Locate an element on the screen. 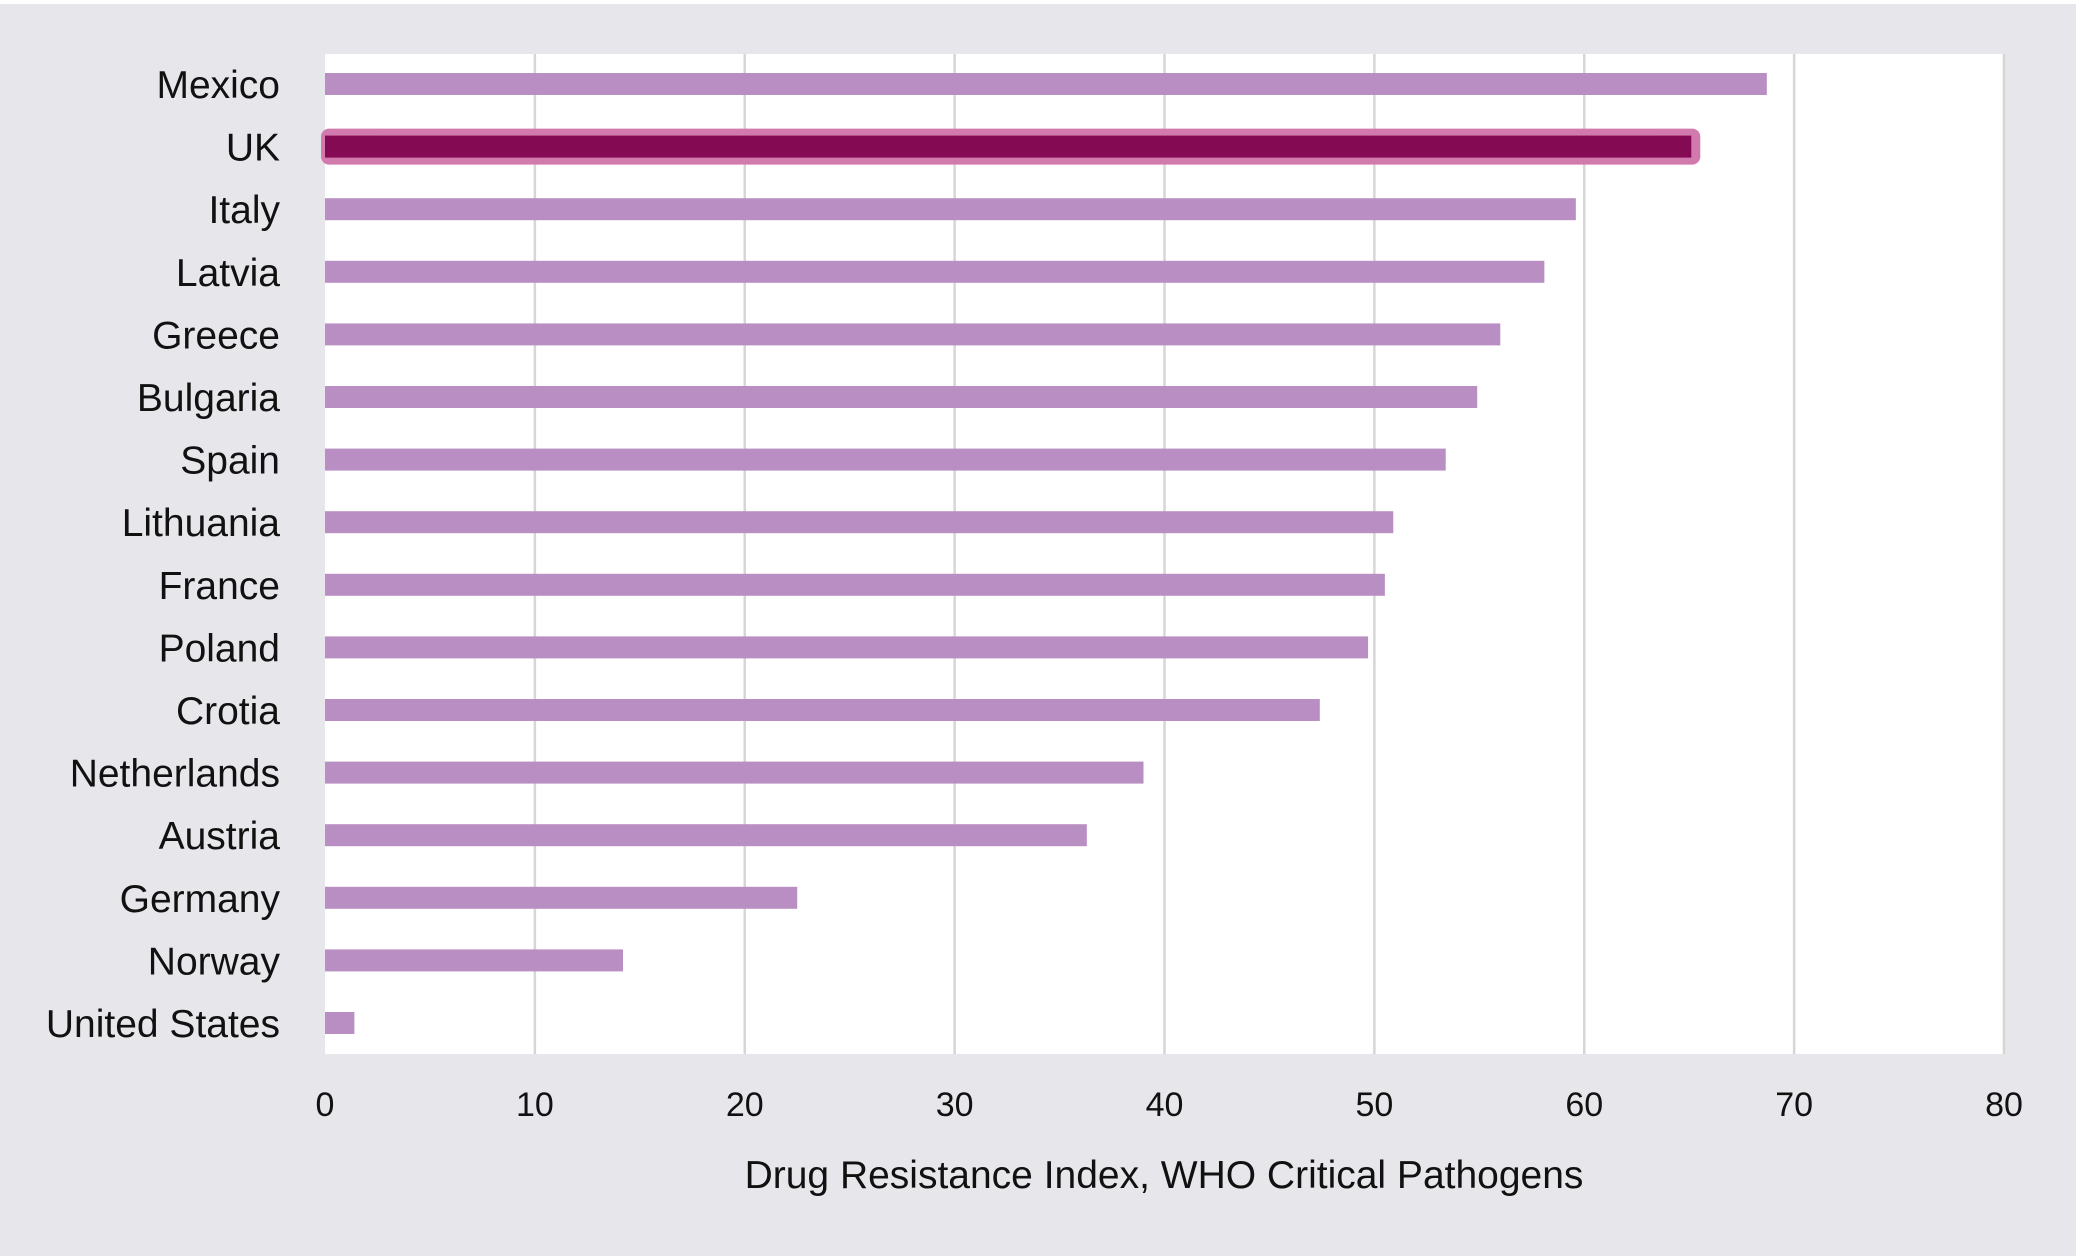  category-label-spain: Spain is located at coordinates (230, 461).